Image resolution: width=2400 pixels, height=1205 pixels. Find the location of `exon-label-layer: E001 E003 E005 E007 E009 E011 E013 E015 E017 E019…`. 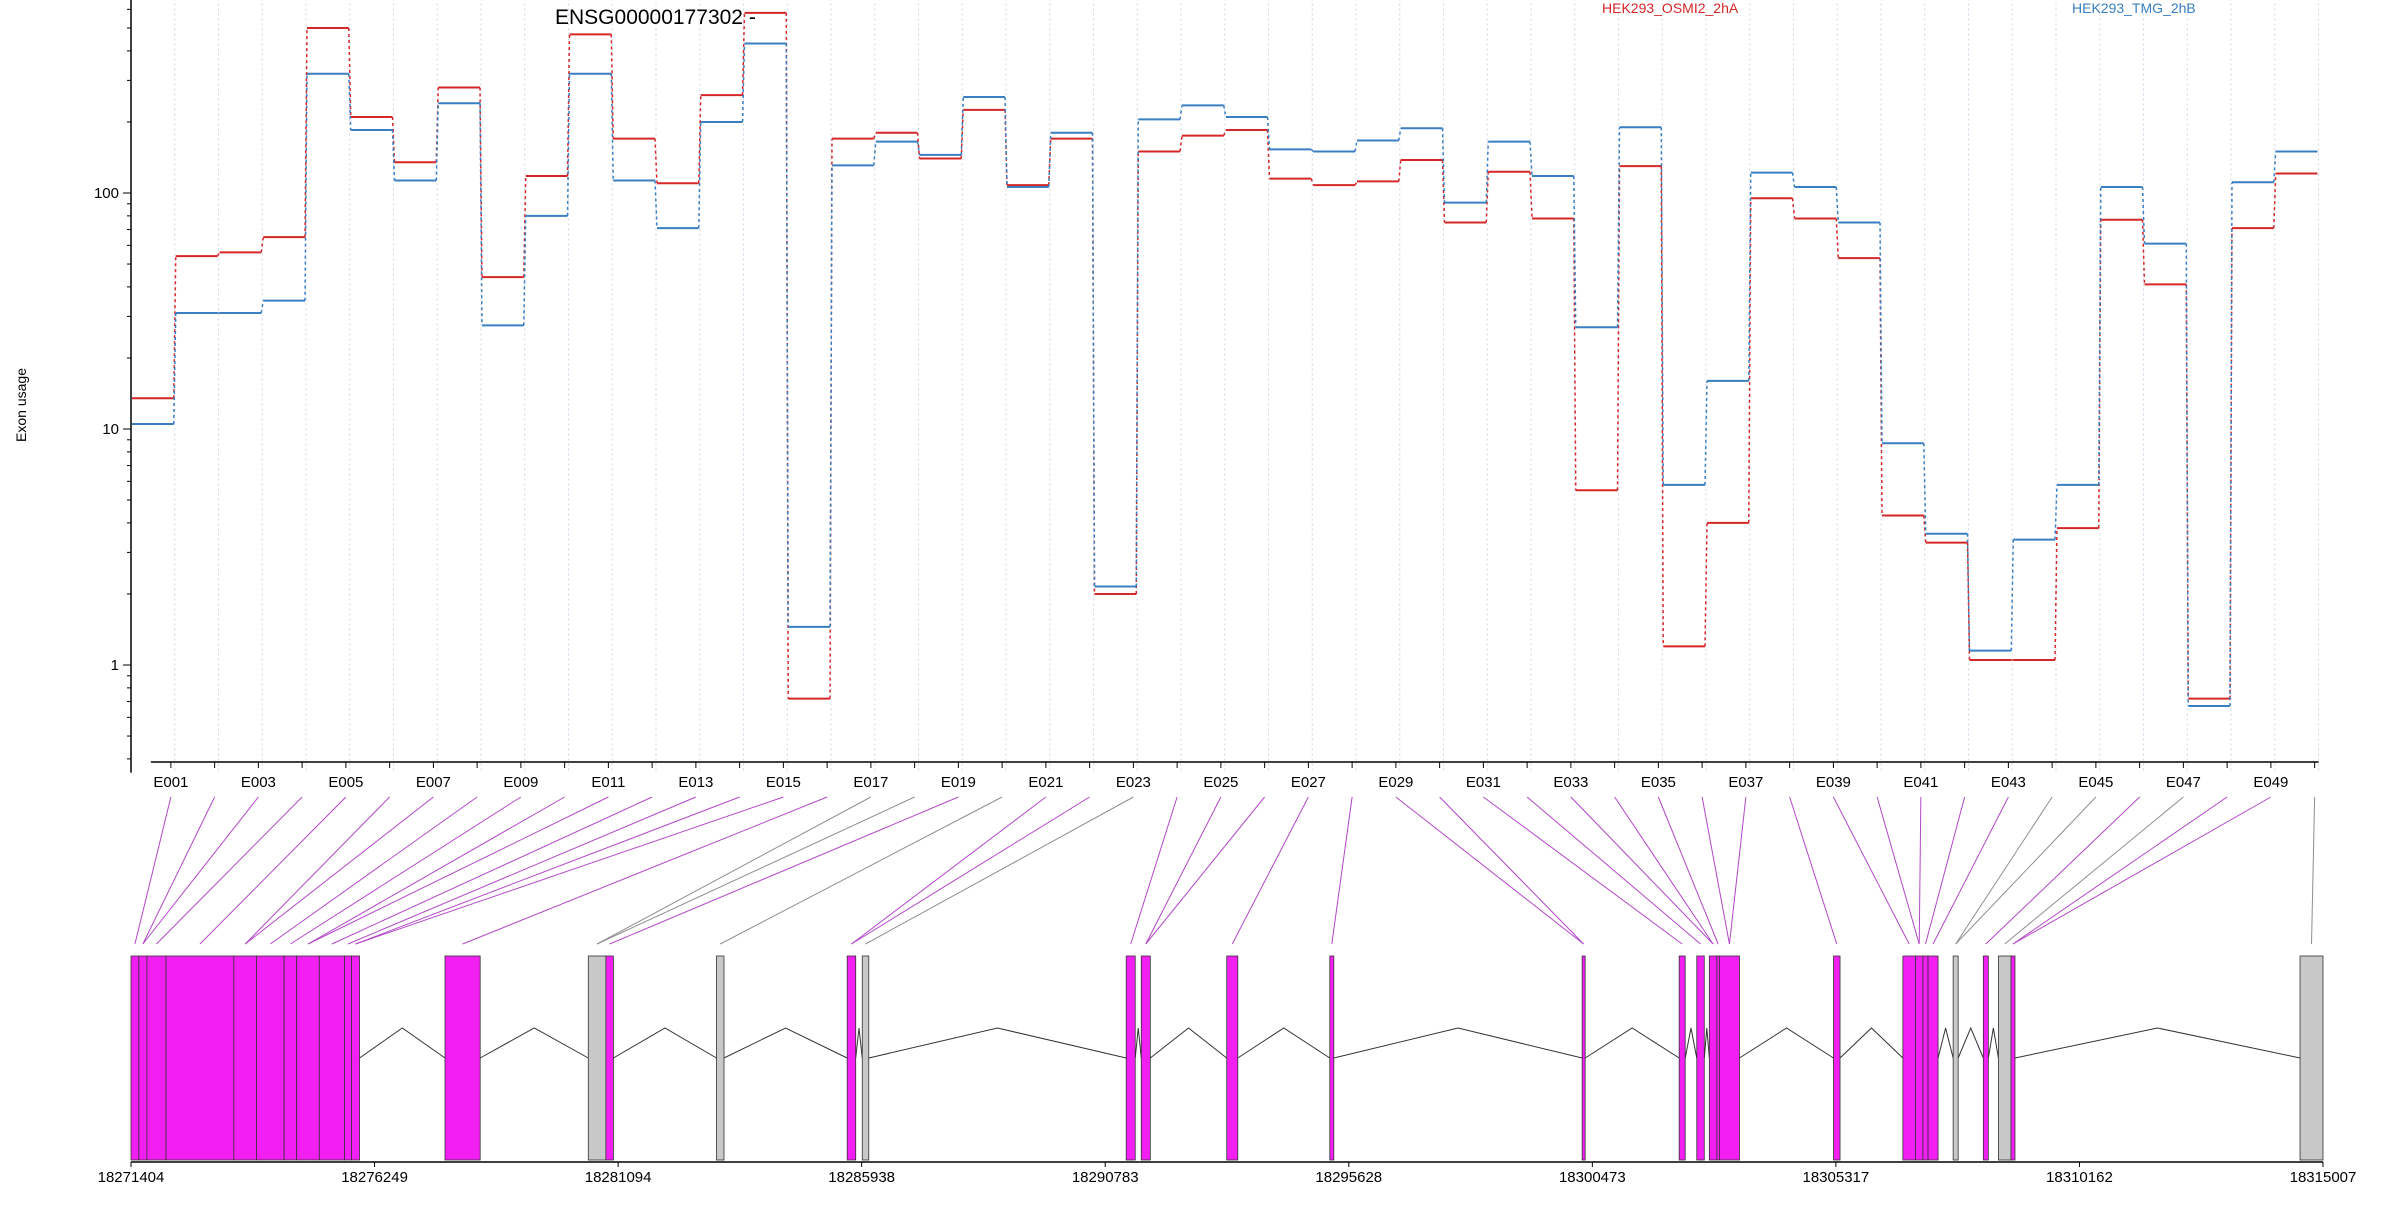

exon-label-layer: E001 E003 E005 E007 E009 E011 E013 E015 E017 E019… is located at coordinates (1234, 776).